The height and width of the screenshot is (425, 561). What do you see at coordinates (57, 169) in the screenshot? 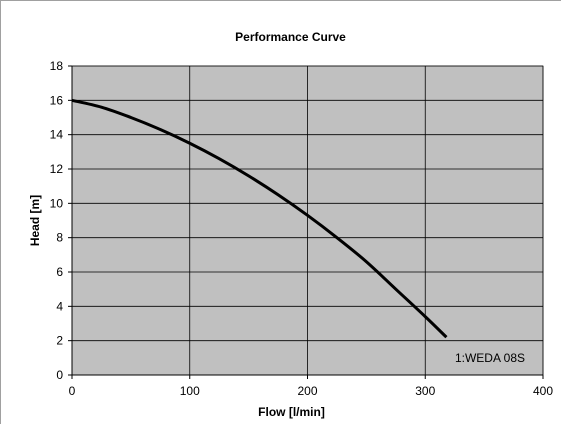
I see `y-tick-label: 12` at bounding box center [57, 169].